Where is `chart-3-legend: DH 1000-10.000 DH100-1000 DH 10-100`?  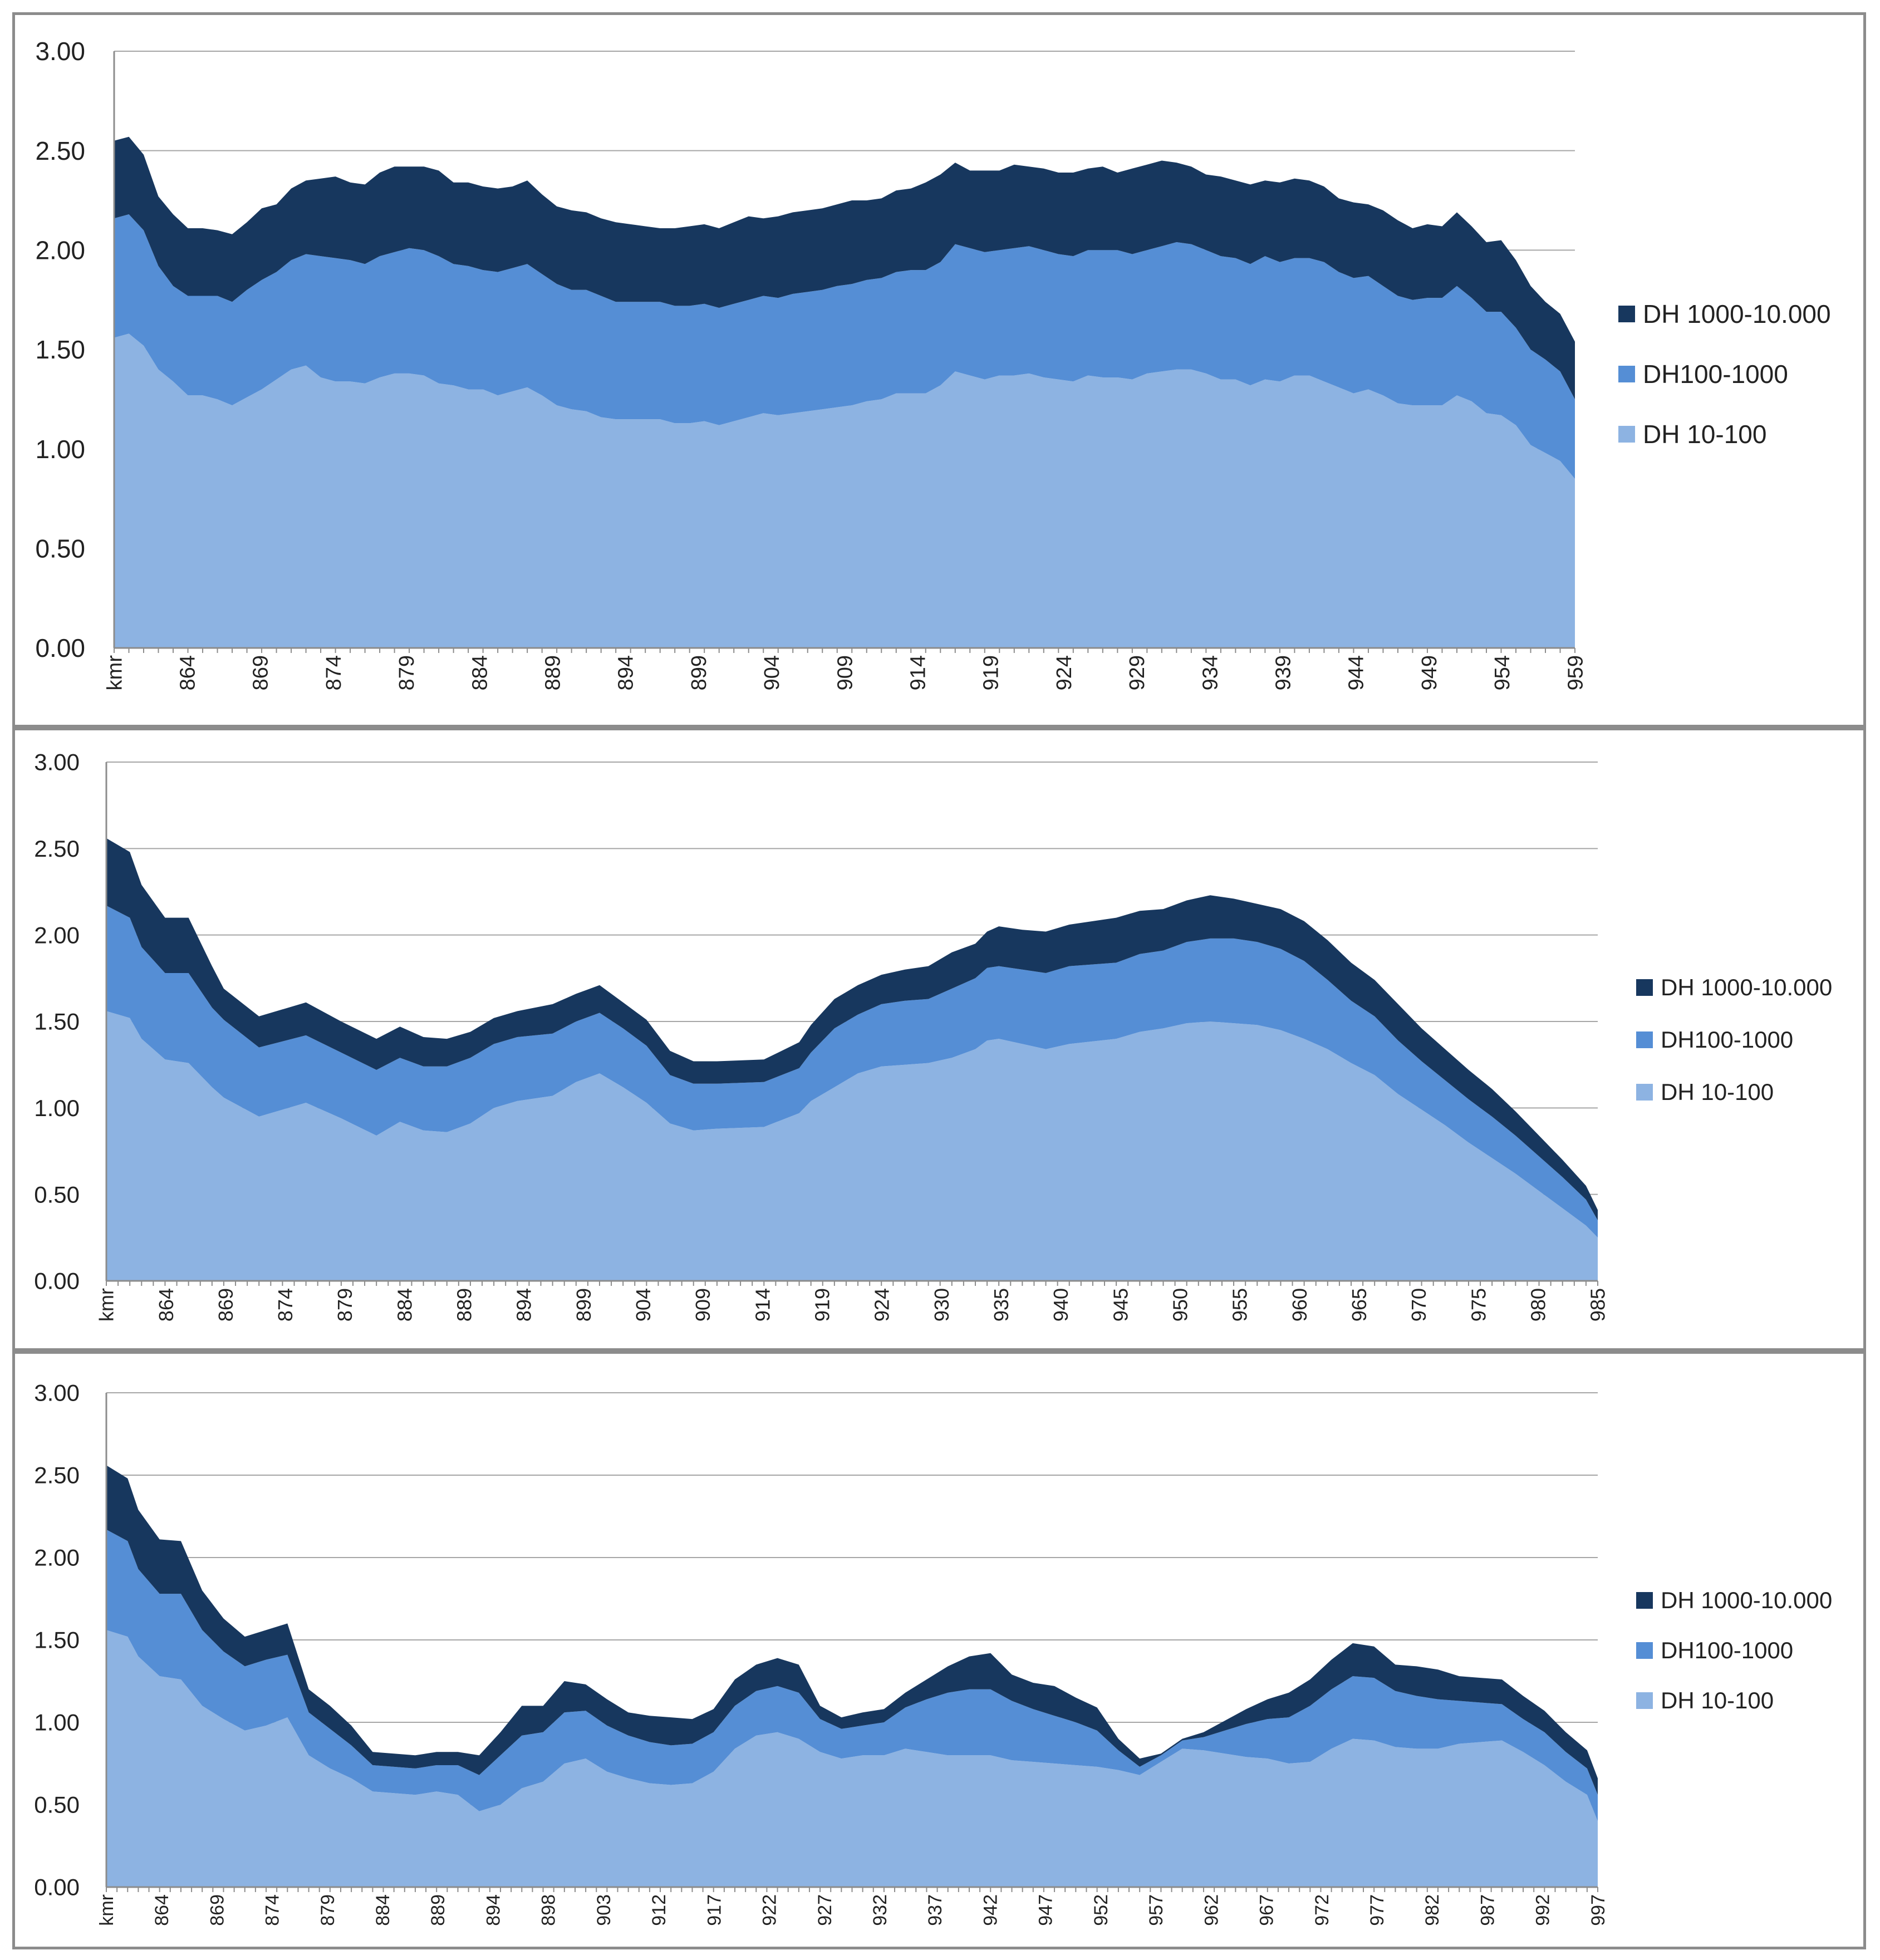
chart-3-legend: DH 1000-10.000 DH100-1000 DH 10-100 is located at coordinates (1734, 1650).